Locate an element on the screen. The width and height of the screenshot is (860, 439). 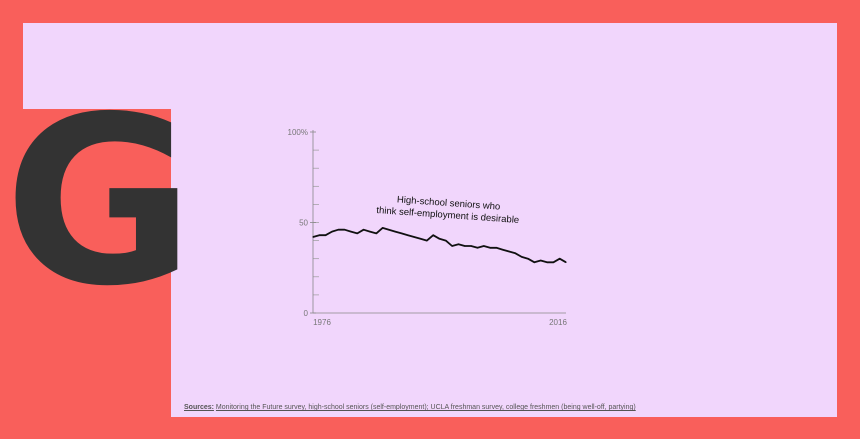
logo-letter: G is located at coordinates (99, 202).